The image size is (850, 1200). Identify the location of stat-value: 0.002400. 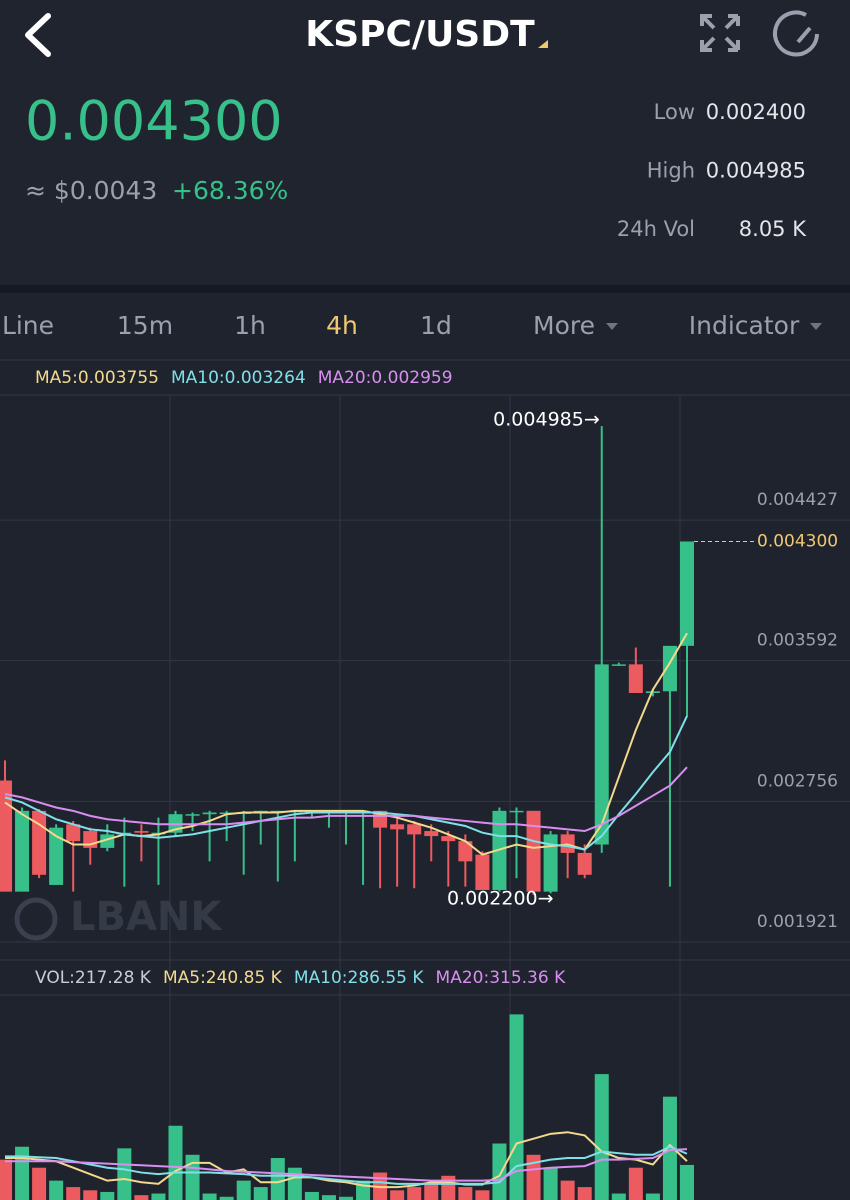
(756, 112).